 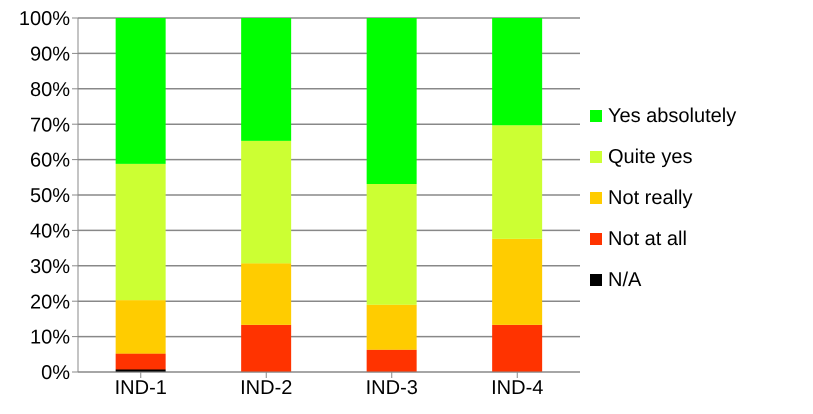 I want to click on y-tick-label: 100%, so click(x=44, y=19).